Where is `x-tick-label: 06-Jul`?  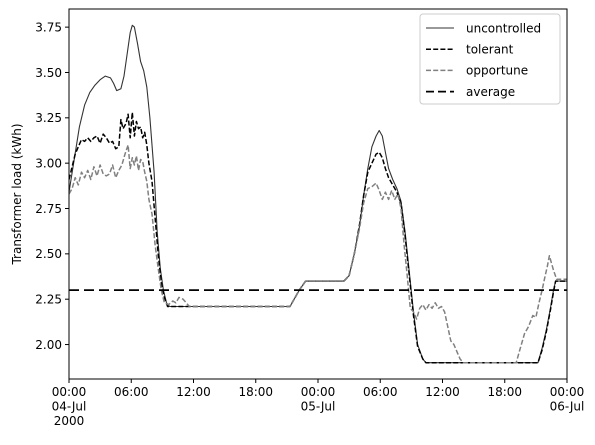 x-tick-label: 06-Jul is located at coordinates (567, 407).